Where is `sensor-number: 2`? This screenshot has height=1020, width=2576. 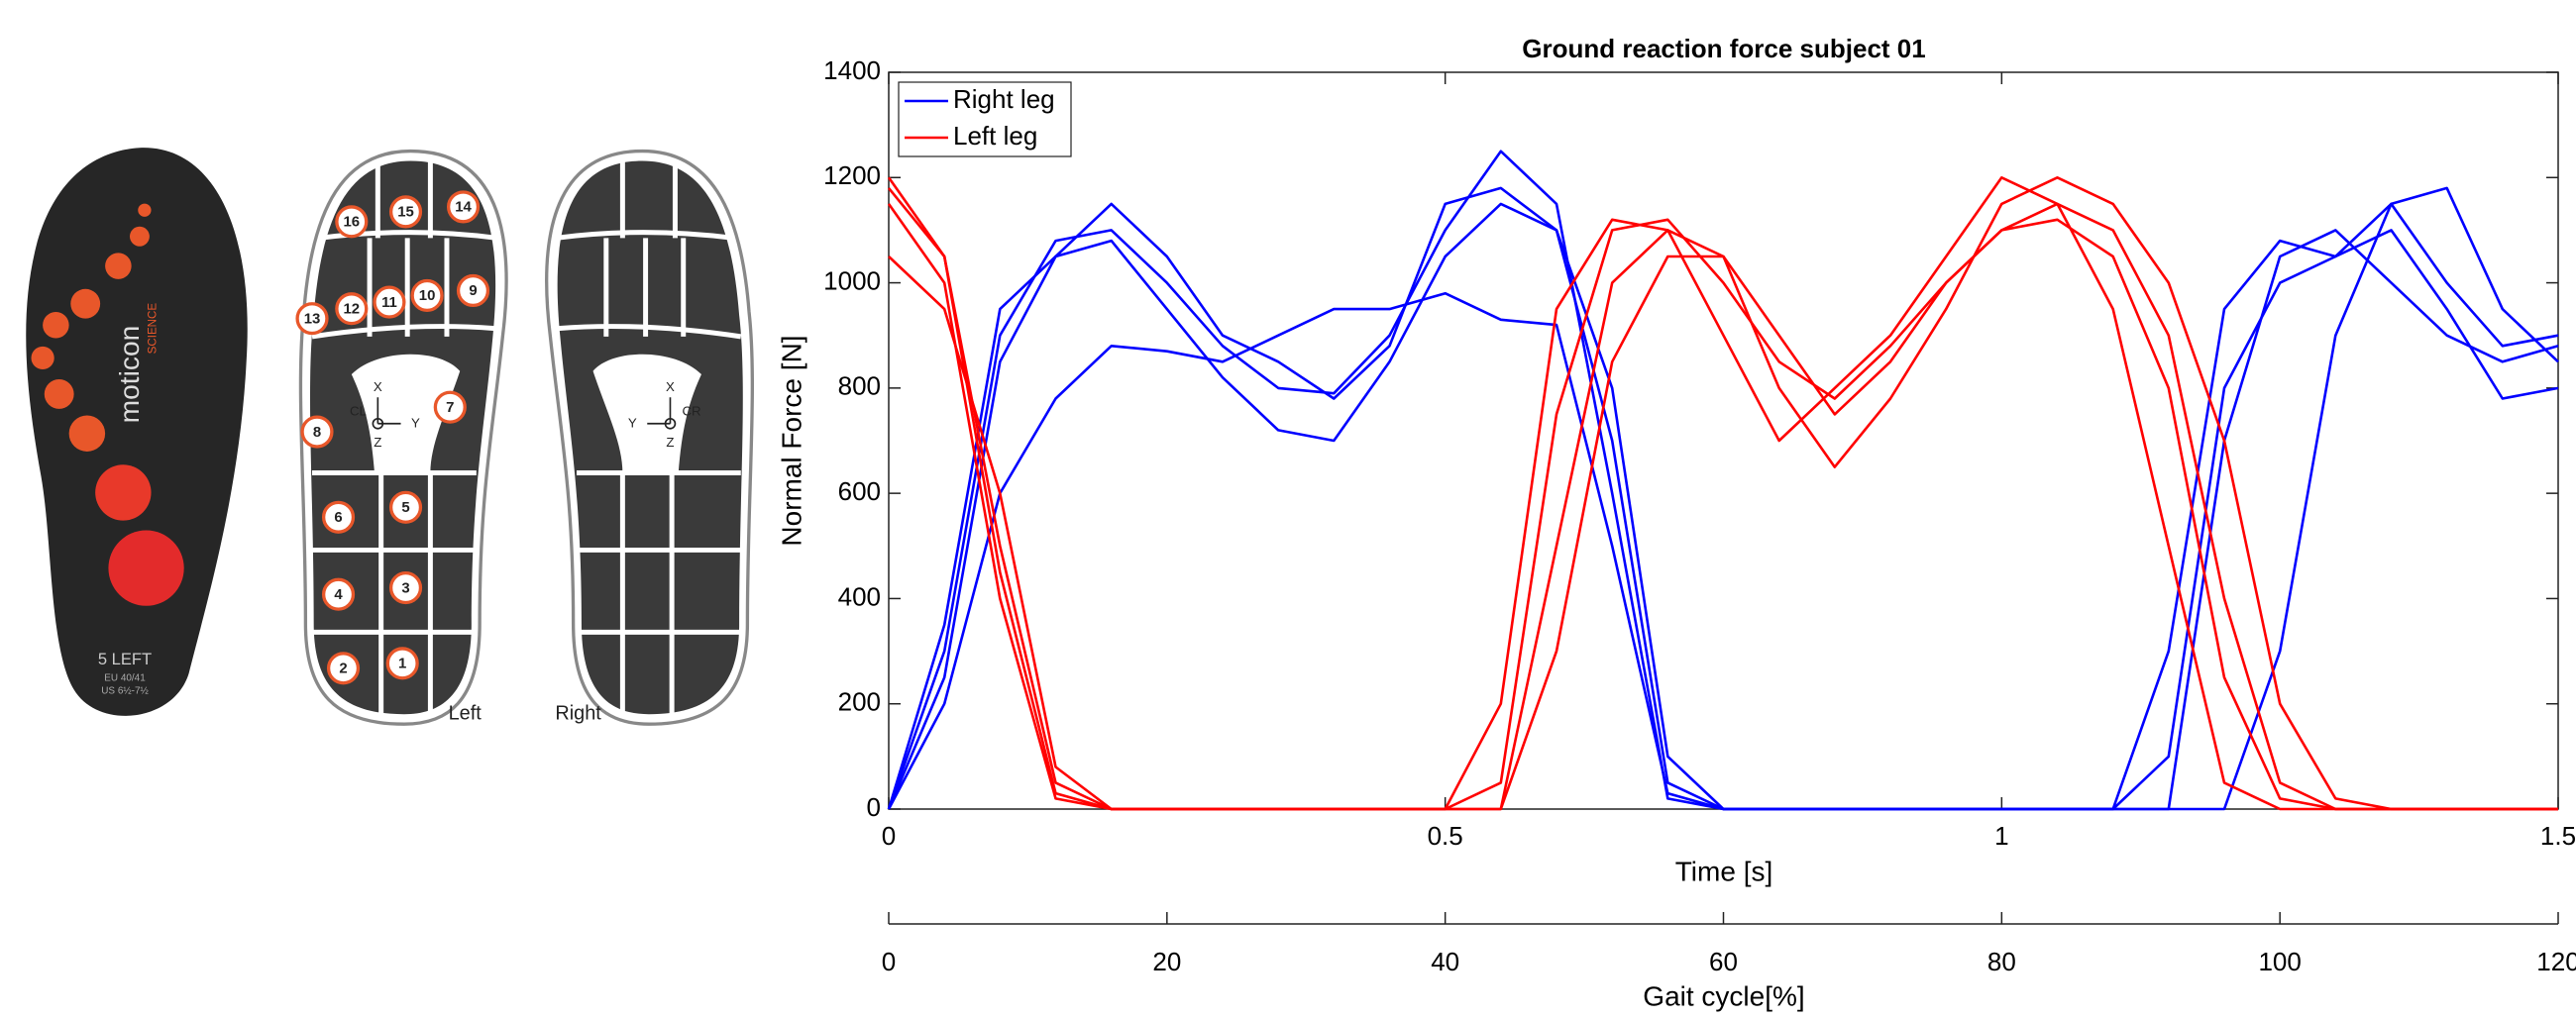 sensor-number: 2 is located at coordinates (343, 669).